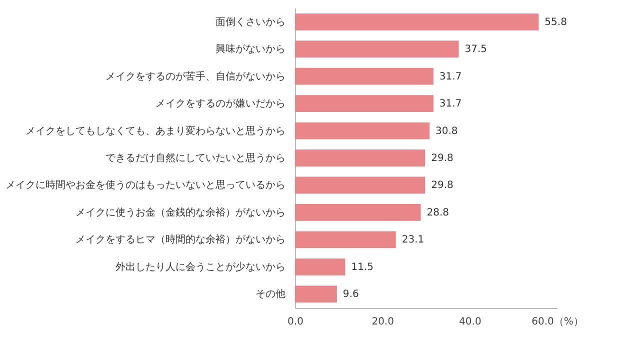 The image size is (635, 343). I want to click on data-label: 55.8, so click(555, 22).